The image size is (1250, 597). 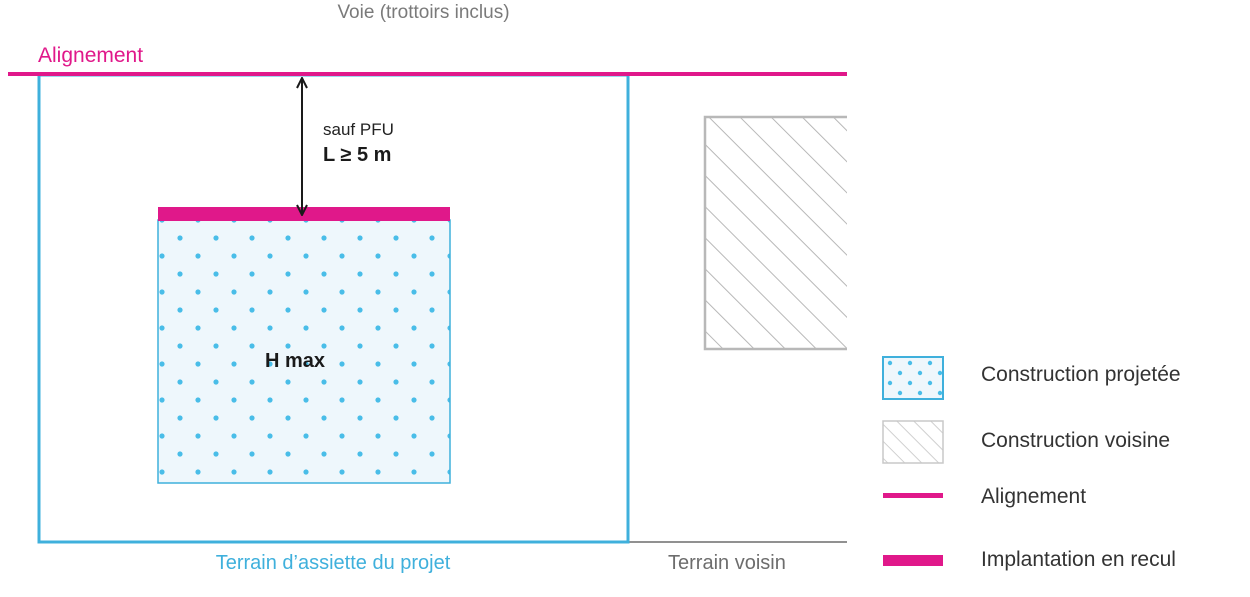 I want to click on height-label: H max, so click(x=295, y=361).